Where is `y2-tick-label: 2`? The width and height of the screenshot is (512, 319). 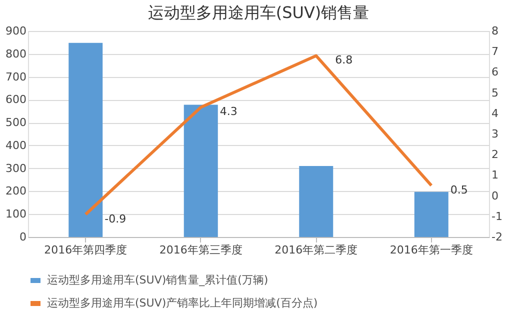 y2-tick-label: 2 is located at coordinates (495, 155).